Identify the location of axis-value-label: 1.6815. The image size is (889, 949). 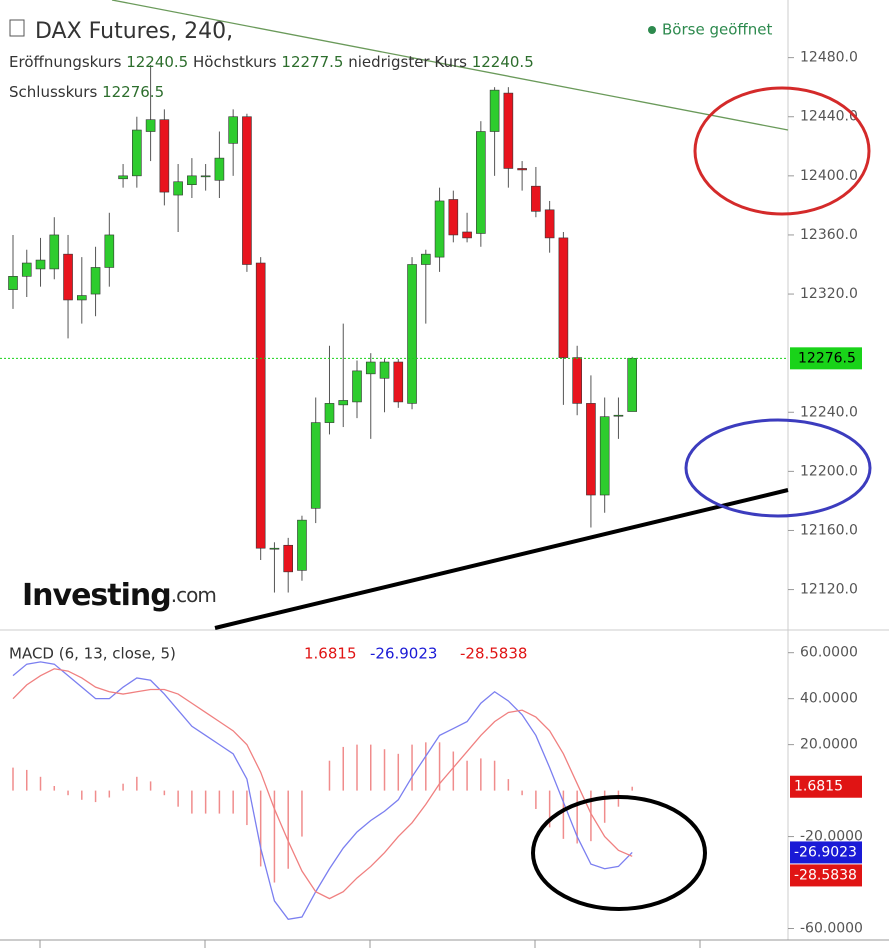
(818, 787).